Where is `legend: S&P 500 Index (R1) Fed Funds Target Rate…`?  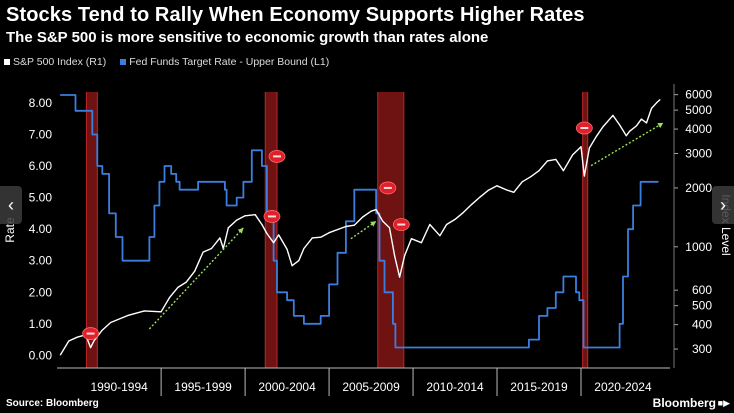
legend: S&P 500 Index (R1) Fed Funds Target Rate… is located at coordinates (166, 62).